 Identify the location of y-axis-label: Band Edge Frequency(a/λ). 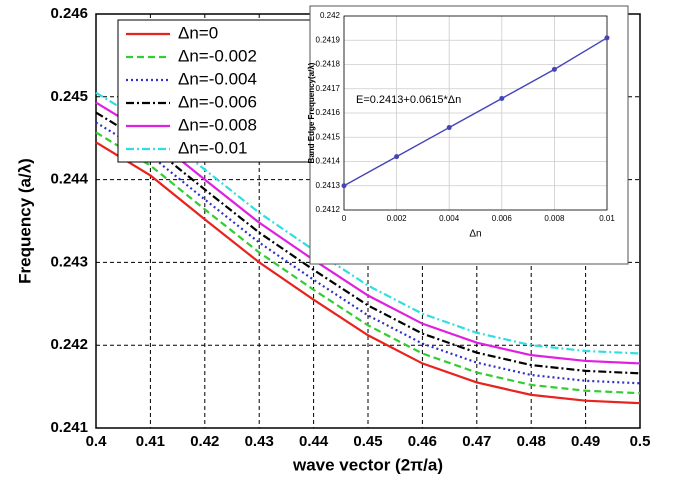
(311, 112).